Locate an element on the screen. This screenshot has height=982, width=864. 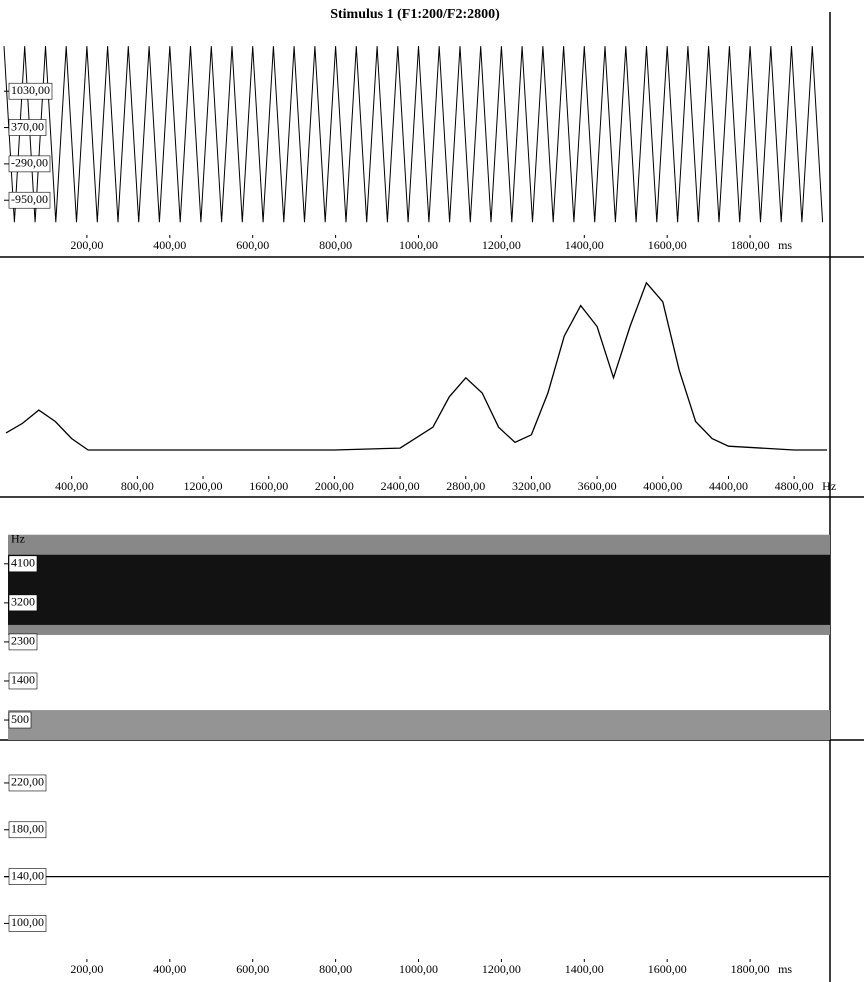
y-tick-label: 4100 is located at coordinates (23, 563).